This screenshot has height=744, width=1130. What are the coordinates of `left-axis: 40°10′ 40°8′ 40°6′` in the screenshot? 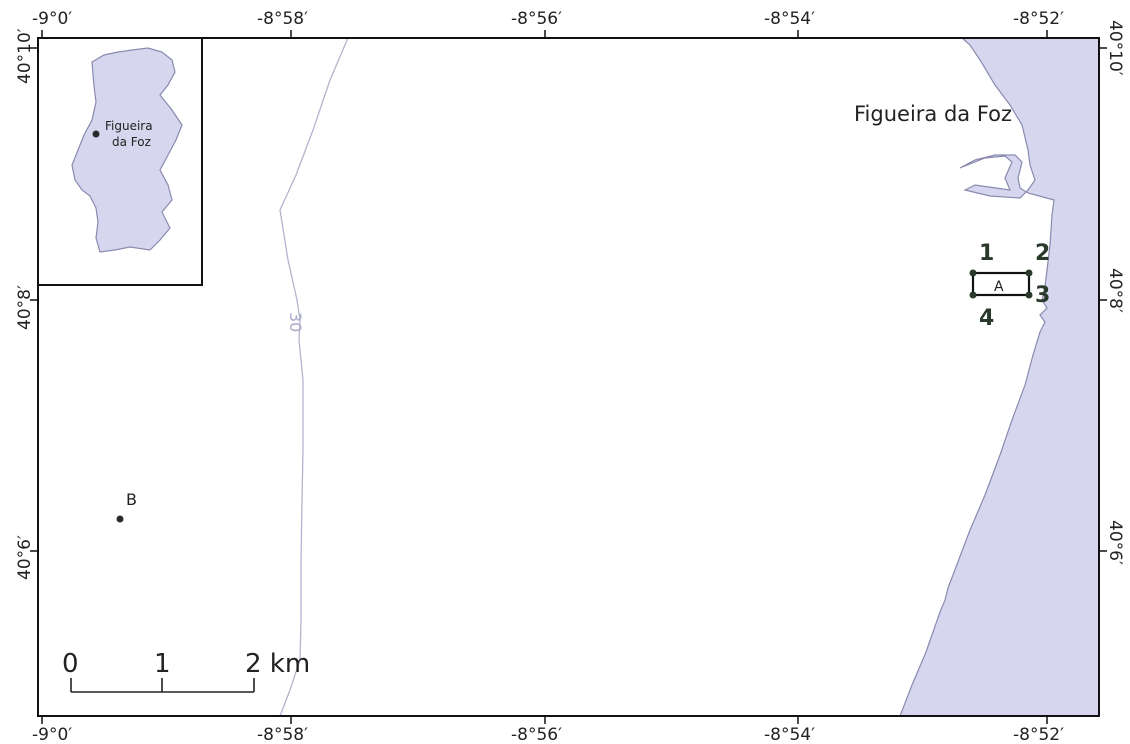 It's located at (26, 304).